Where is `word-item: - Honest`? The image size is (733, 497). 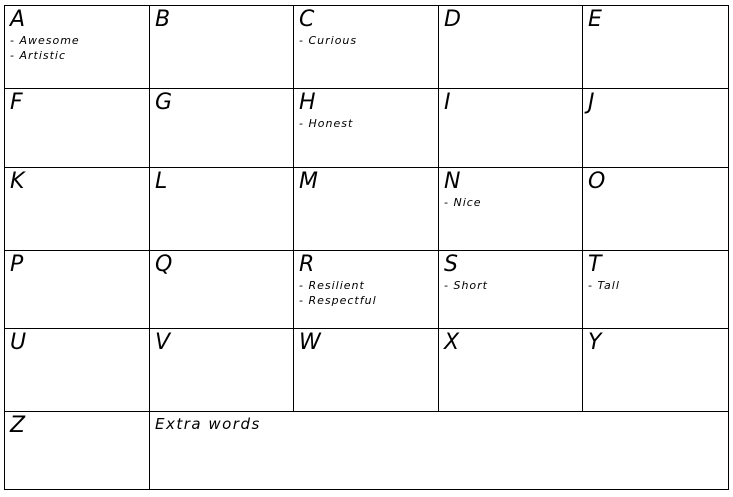 word-item: - Honest is located at coordinates (326, 123).